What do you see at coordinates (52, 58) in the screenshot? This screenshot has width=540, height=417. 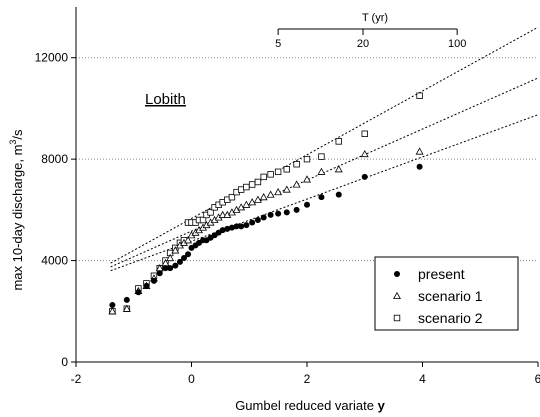 I see `y-tick-label: 12000` at bounding box center [52, 58].